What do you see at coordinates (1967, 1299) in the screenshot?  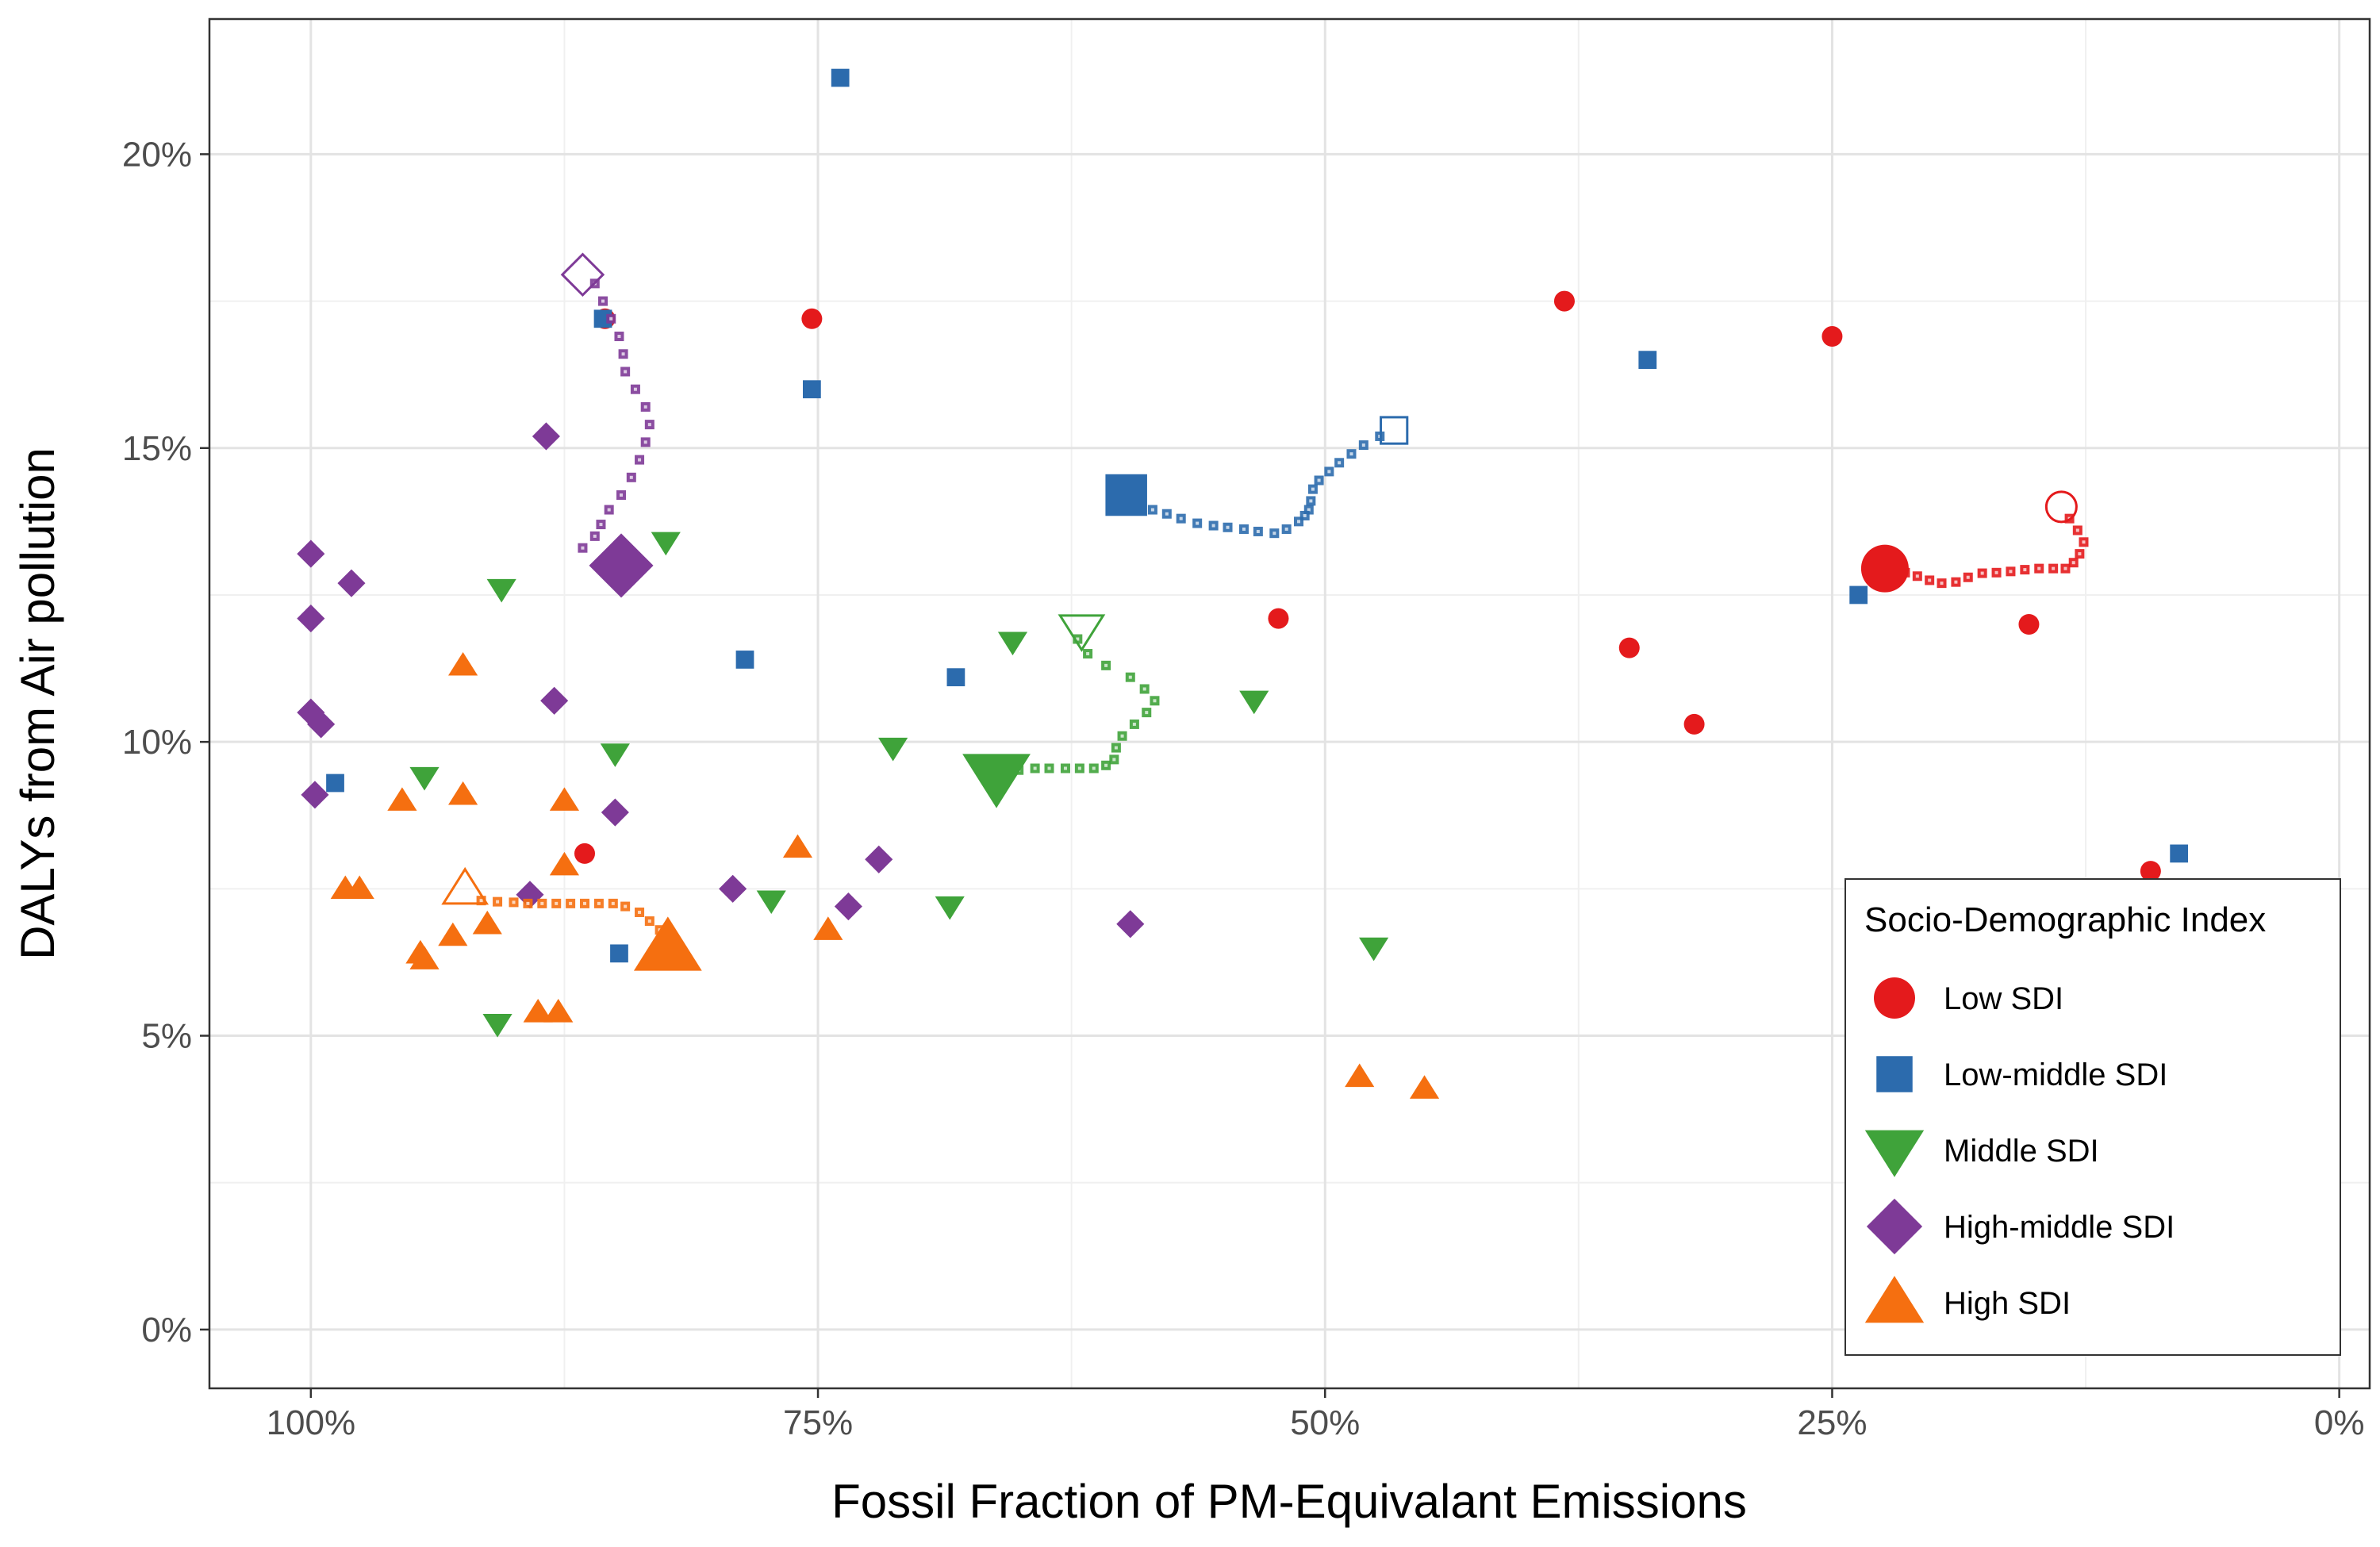 I see `legend-item-high-sdi: High SDI` at bounding box center [1967, 1299].